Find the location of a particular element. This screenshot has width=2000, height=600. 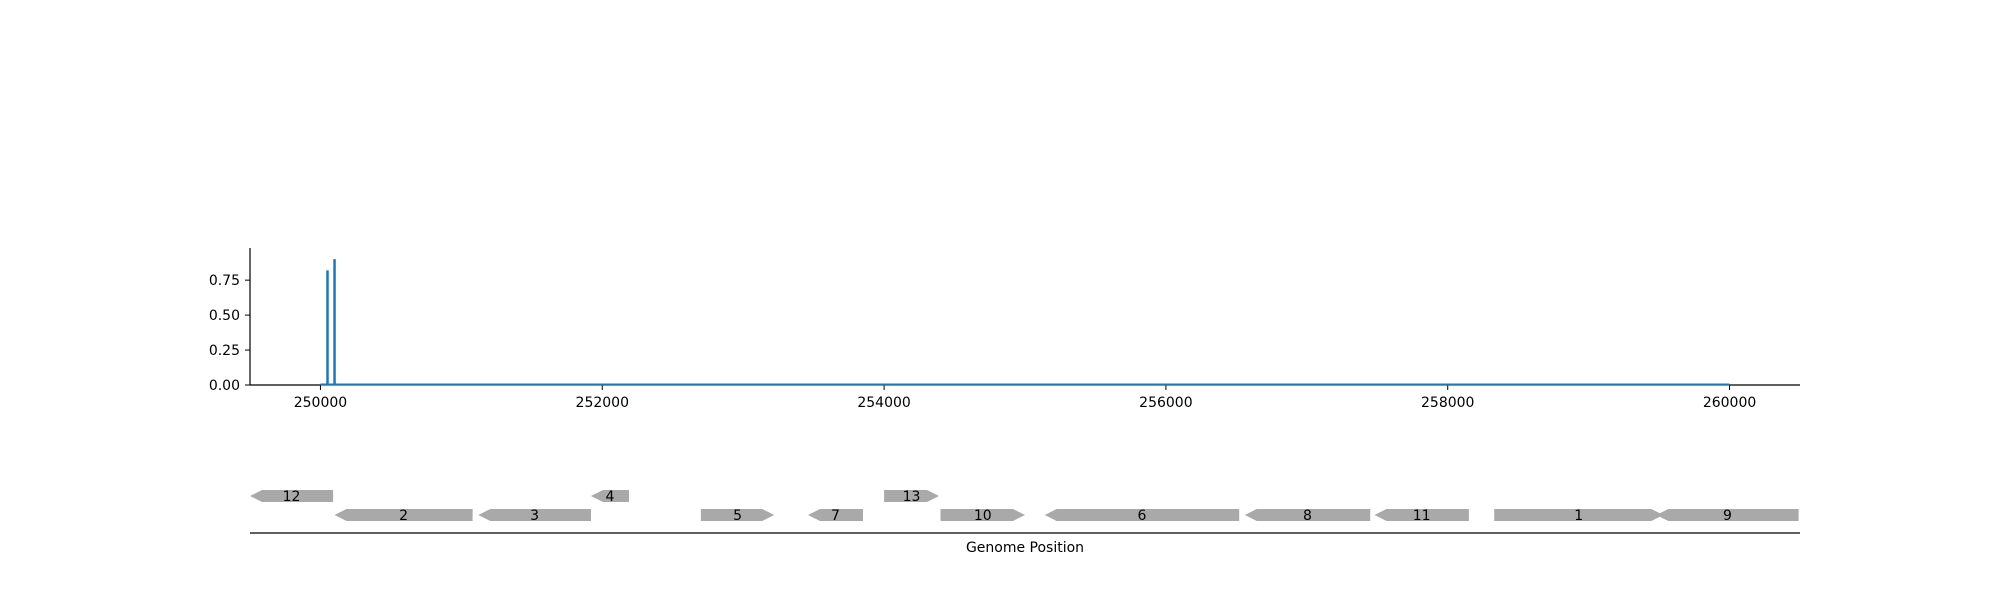

y-tick-label: 0.50 is located at coordinates (224, 316).